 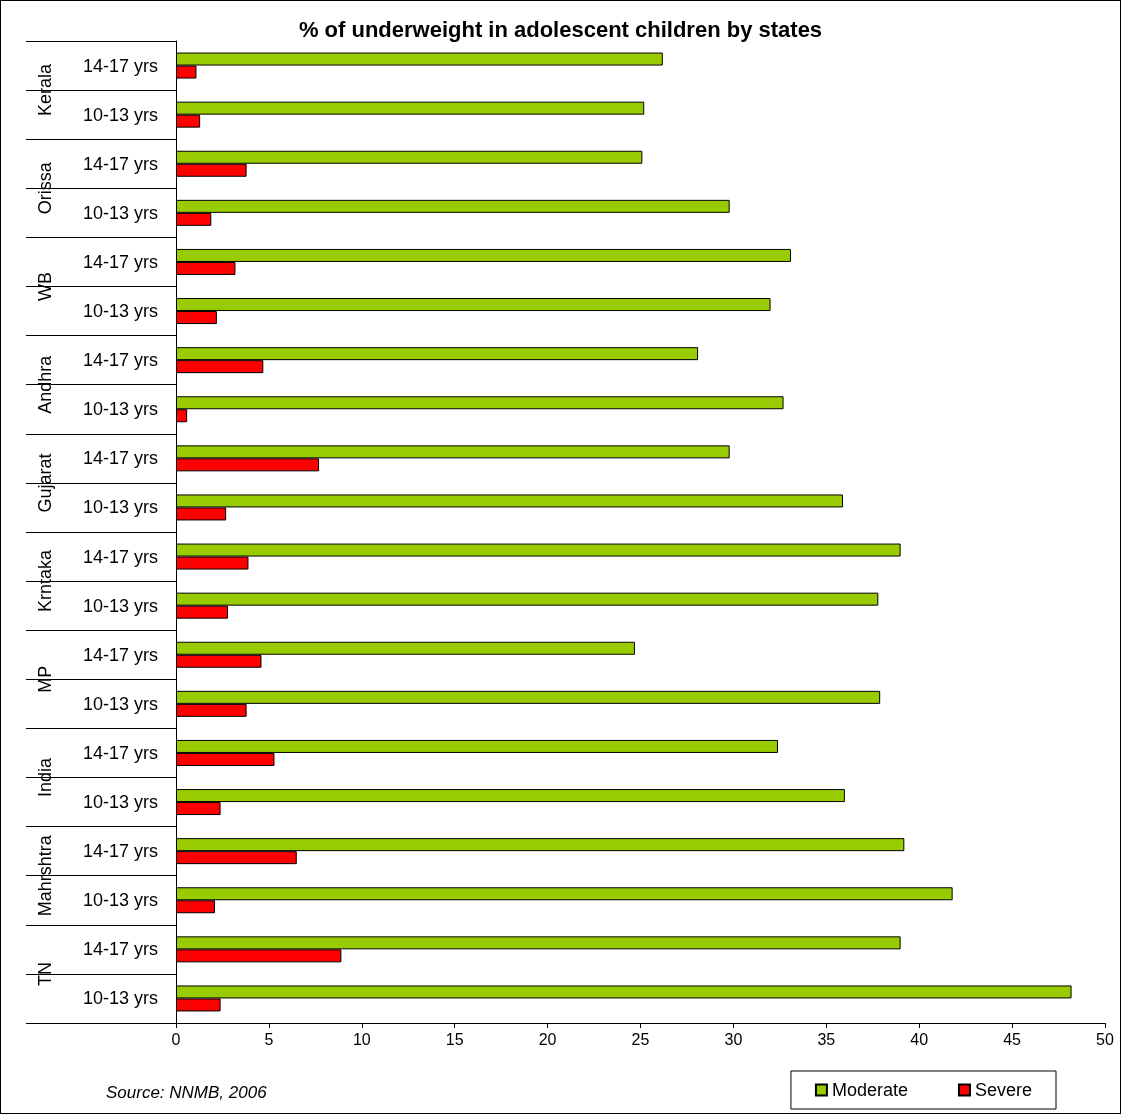 What do you see at coordinates (733, 1039) in the screenshot?
I see `x-tick-label: 30` at bounding box center [733, 1039].